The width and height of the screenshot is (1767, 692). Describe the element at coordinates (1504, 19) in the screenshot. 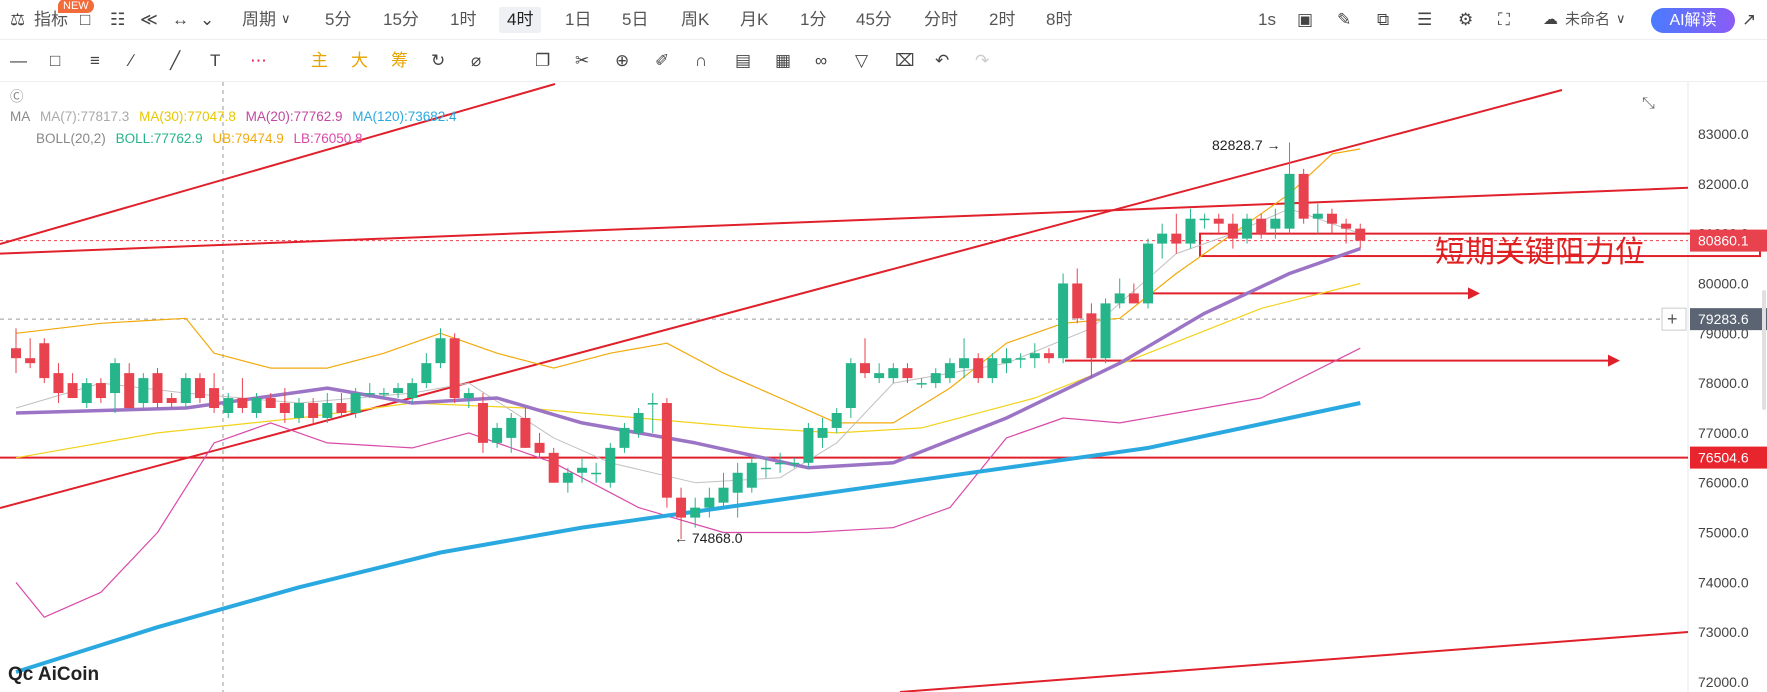

I see `fullscreen-icon: ⛶` at that location.